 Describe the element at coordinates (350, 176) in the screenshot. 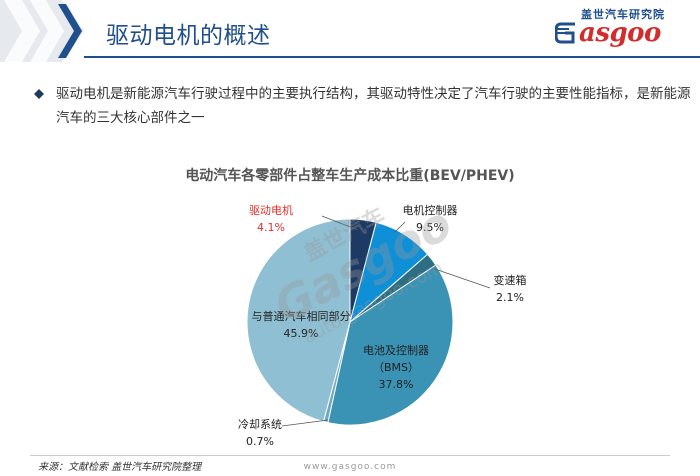

I see `chart-title: 电动汽车各零部件占整车生产成本比重(BEV/PHEV)` at that location.